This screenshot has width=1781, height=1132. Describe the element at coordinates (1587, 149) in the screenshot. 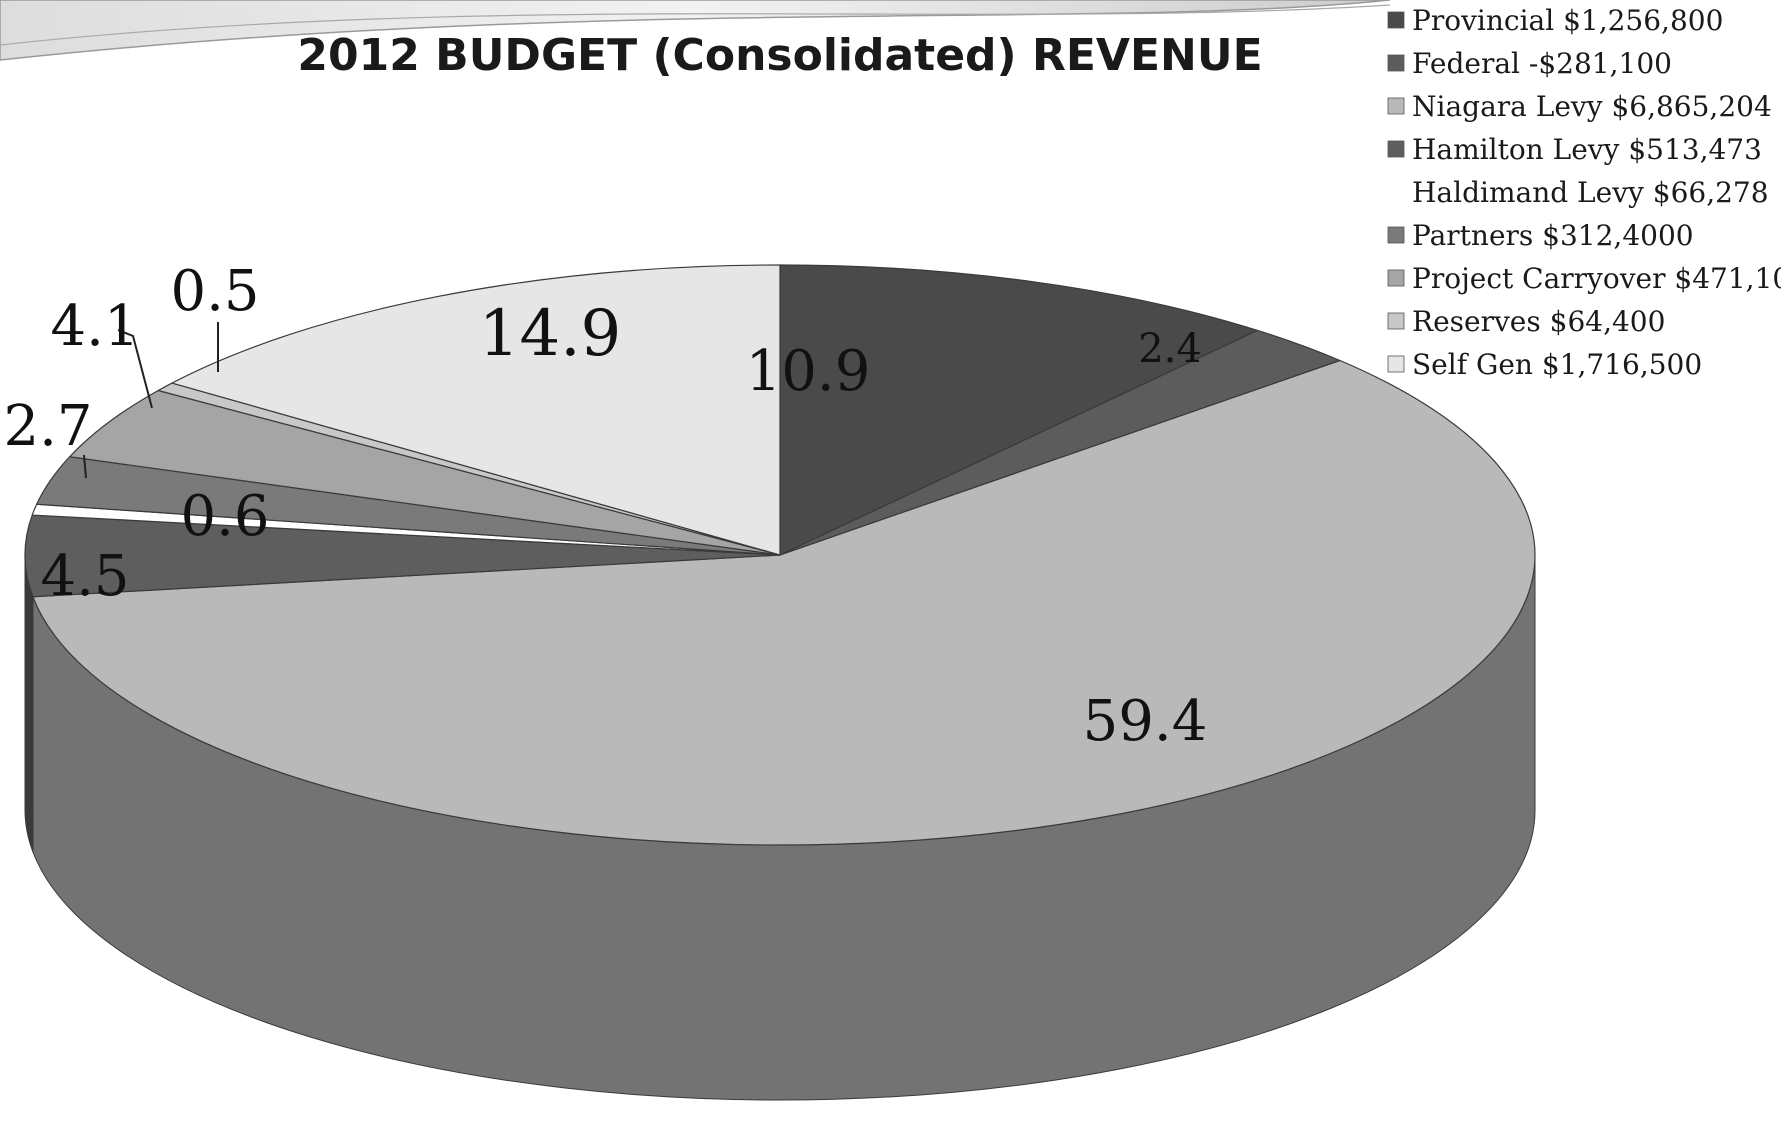

I see `legend-label-hamilton-levy: Hamilton Levy $513,473` at that location.